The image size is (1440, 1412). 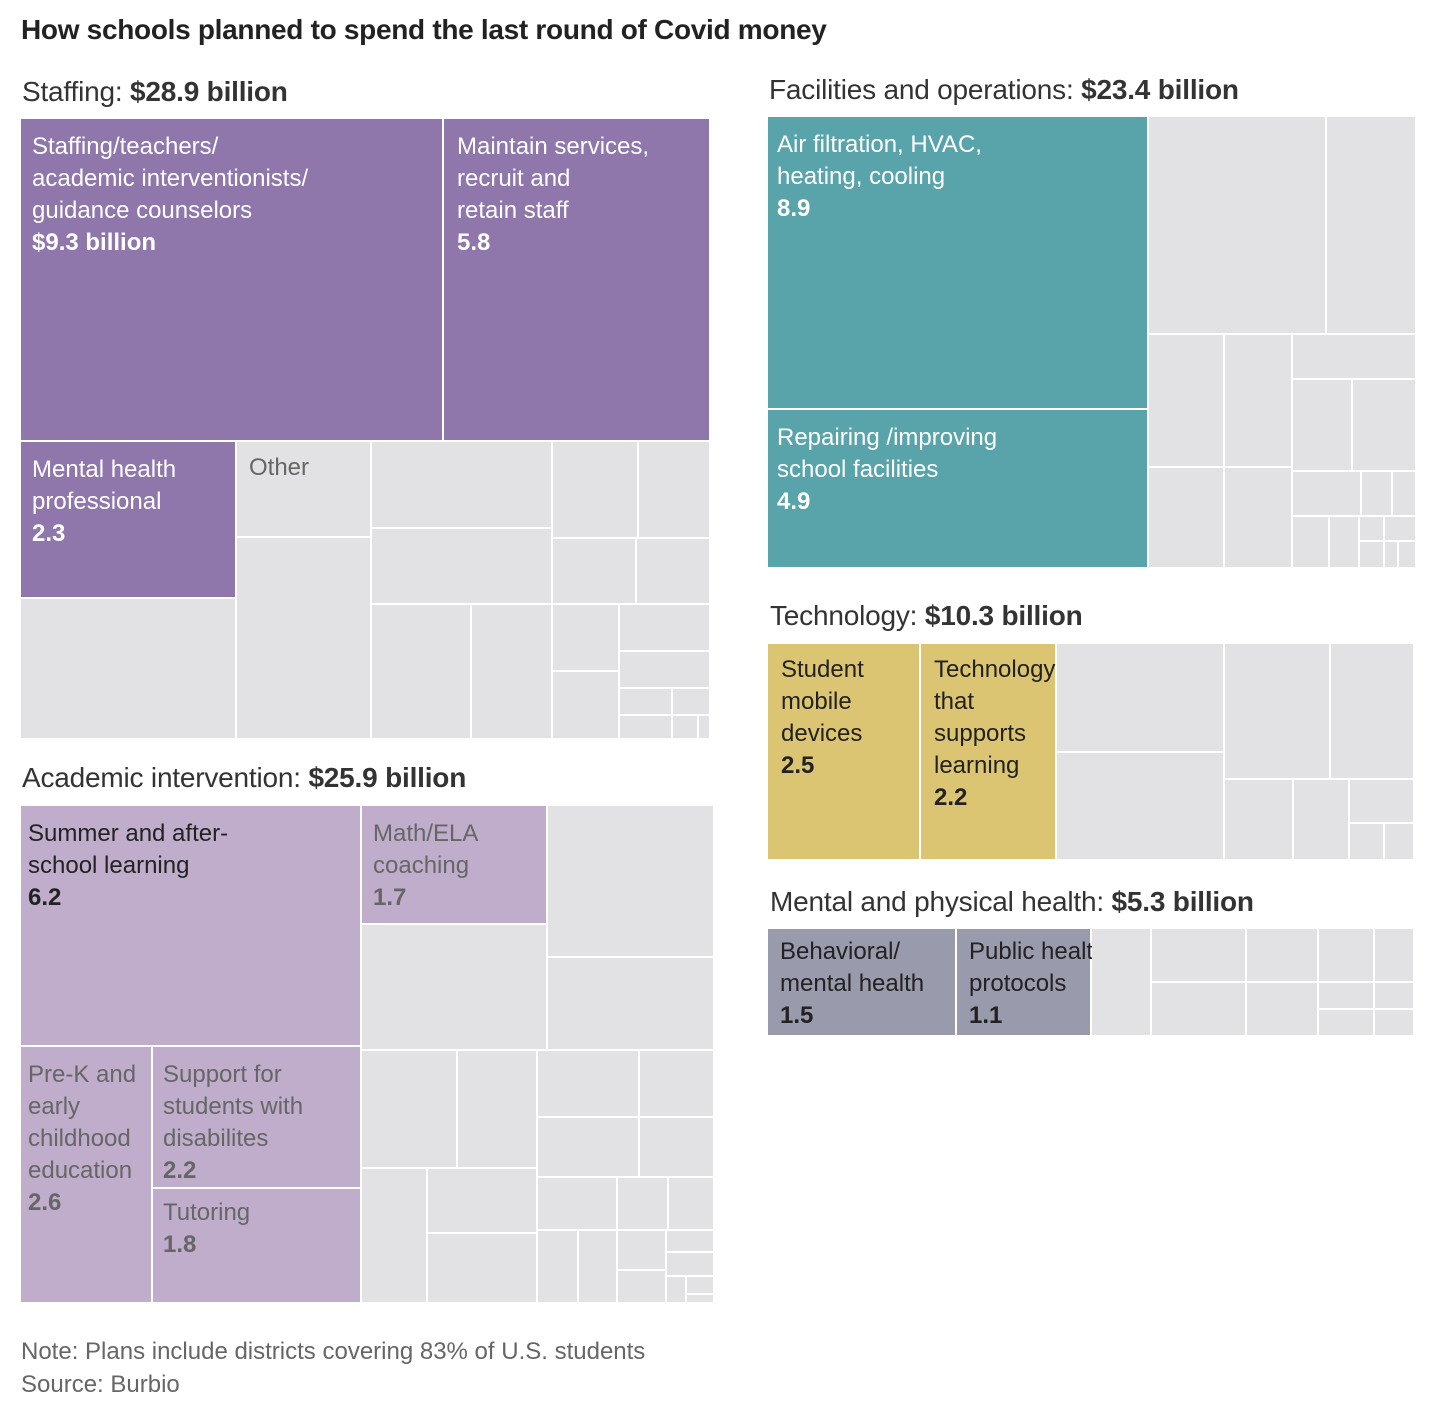 What do you see at coordinates (233, 1123) in the screenshot?
I see `academic-label-a3: Support for students with disabilites 2.2` at bounding box center [233, 1123].